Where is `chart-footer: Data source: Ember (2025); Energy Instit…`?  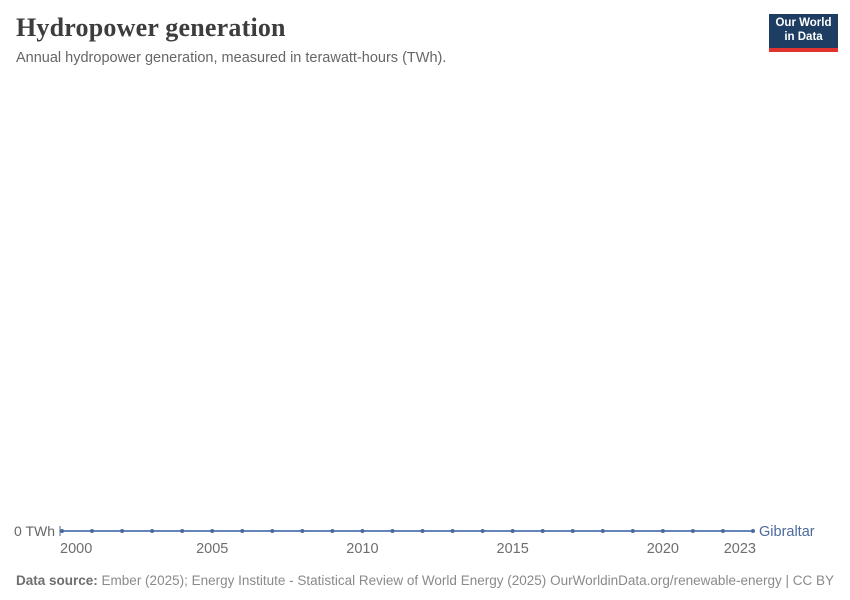 chart-footer: Data source: Ember (2025); Energy Instit… is located at coordinates (425, 580).